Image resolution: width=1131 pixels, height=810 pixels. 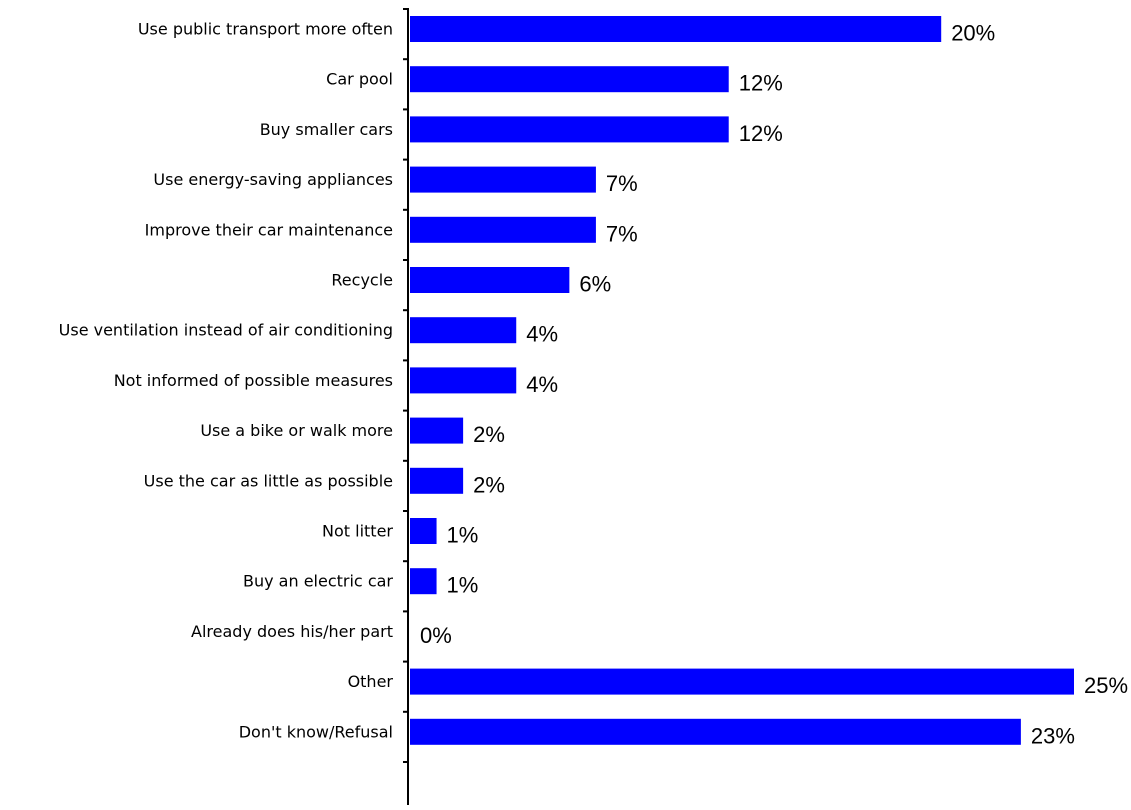 What do you see at coordinates (268, 480) in the screenshot?
I see `category-label: Use the car as little as possible` at bounding box center [268, 480].